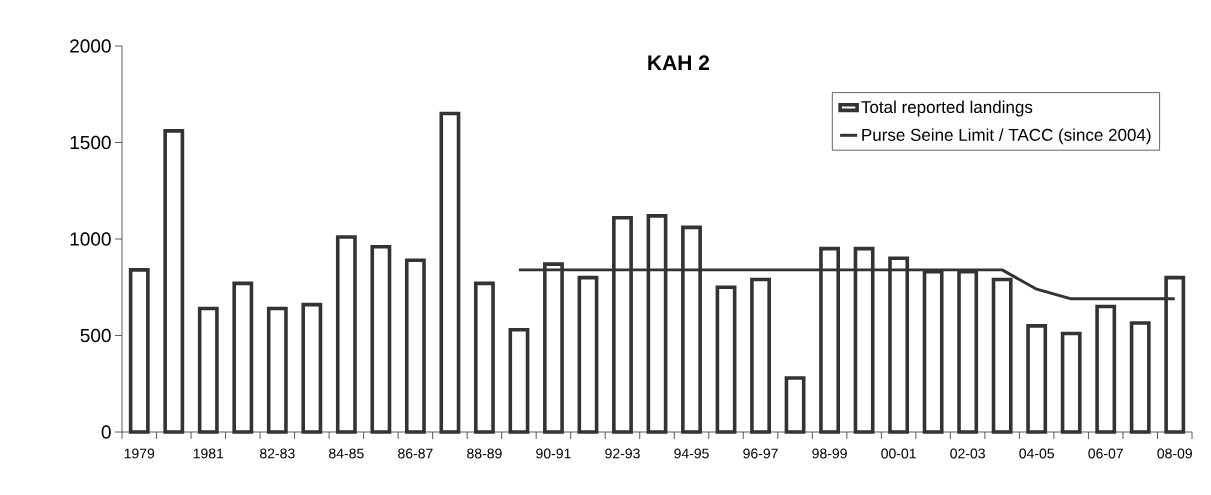 The height and width of the screenshot is (495, 1211). I want to click on legend-label: Total reported landings, so click(947, 108).